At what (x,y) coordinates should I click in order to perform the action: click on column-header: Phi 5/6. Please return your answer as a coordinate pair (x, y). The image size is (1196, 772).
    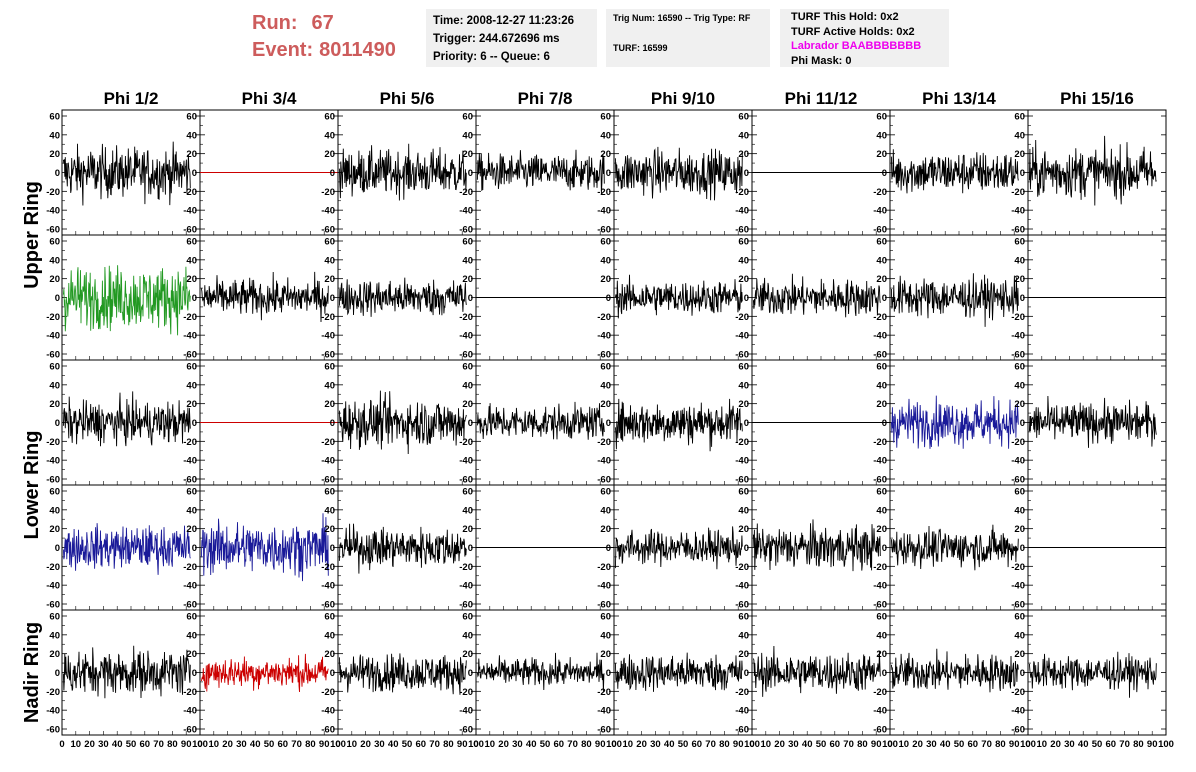
    Looking at the image, I should click on (407, 98).